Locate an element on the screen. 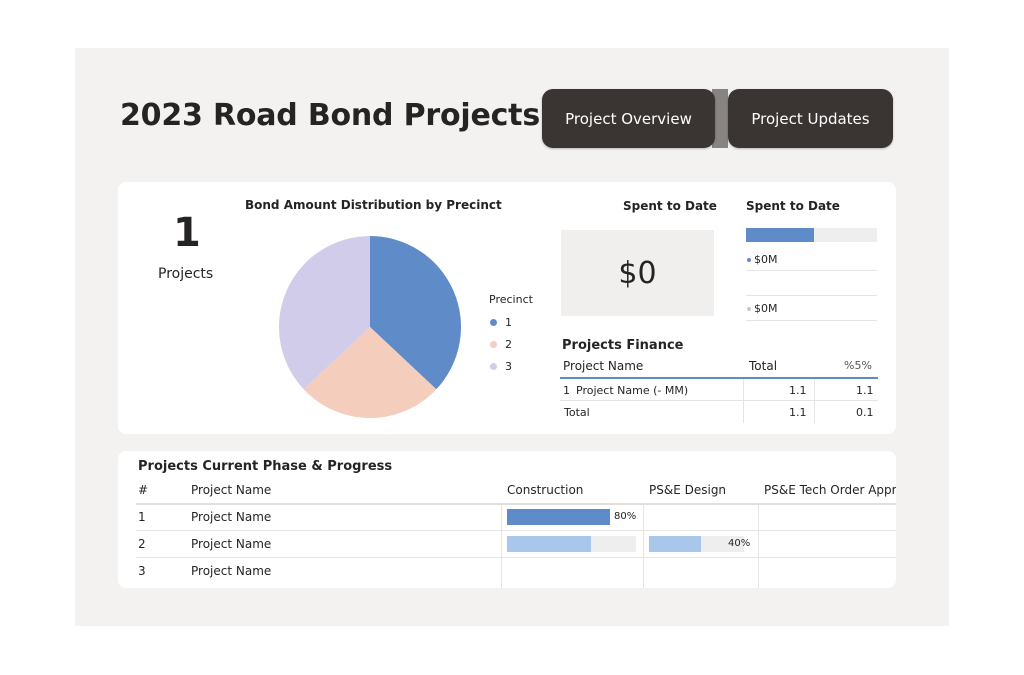  progress-row-1-name: Project Name is located at coordinates (231, 517).